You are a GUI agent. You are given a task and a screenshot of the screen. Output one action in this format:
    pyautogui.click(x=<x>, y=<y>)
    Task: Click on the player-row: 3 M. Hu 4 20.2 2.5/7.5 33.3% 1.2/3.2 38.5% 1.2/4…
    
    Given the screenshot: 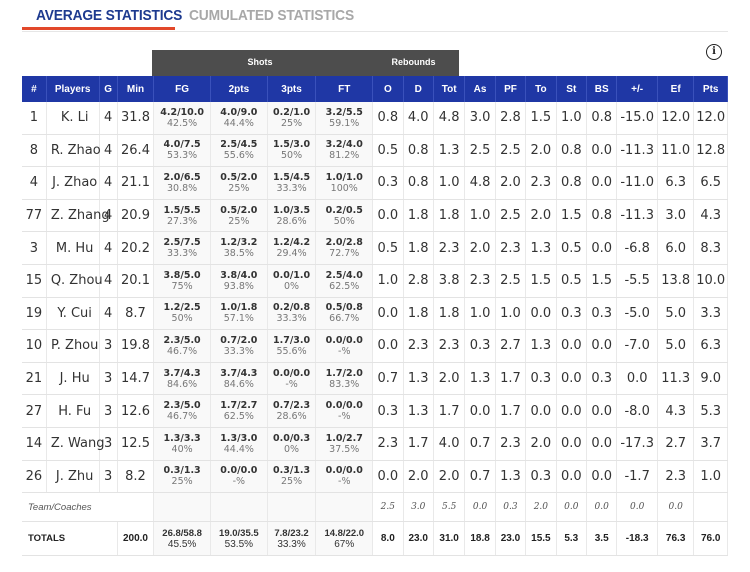 What is the action you would take?
    pyautogui.click(x=375, y=248)
    